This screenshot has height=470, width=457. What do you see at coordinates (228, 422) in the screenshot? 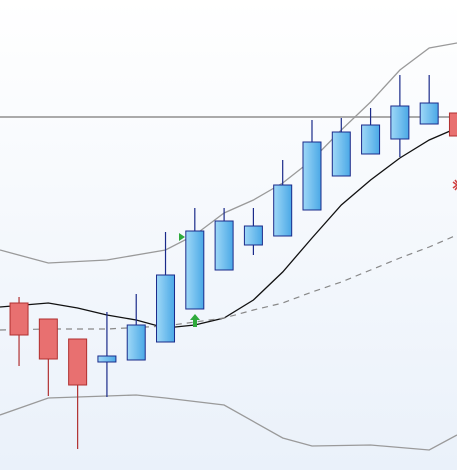
I see `indicator-line` at bounding box center [228, 422].